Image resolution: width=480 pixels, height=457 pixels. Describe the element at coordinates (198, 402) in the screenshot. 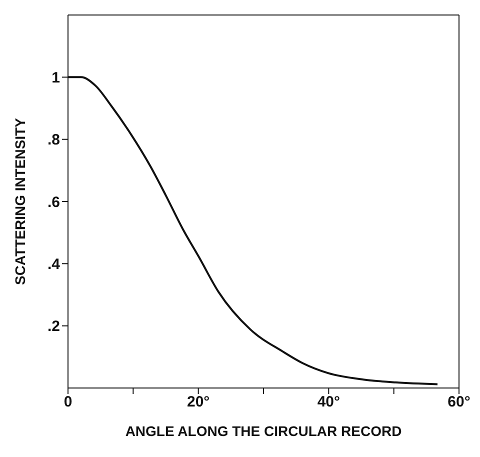

I see `x-tick-label: 20°` at that location.